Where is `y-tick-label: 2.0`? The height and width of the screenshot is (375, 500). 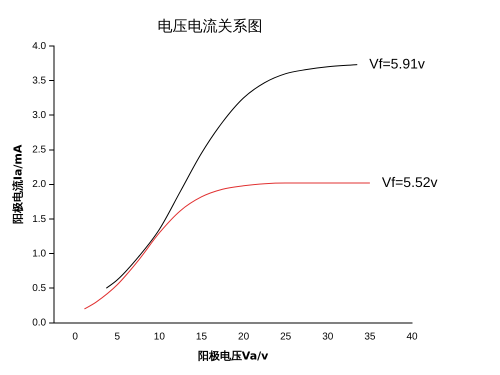 y-tick-label: 2.0 is located at coordinates (39, 184).